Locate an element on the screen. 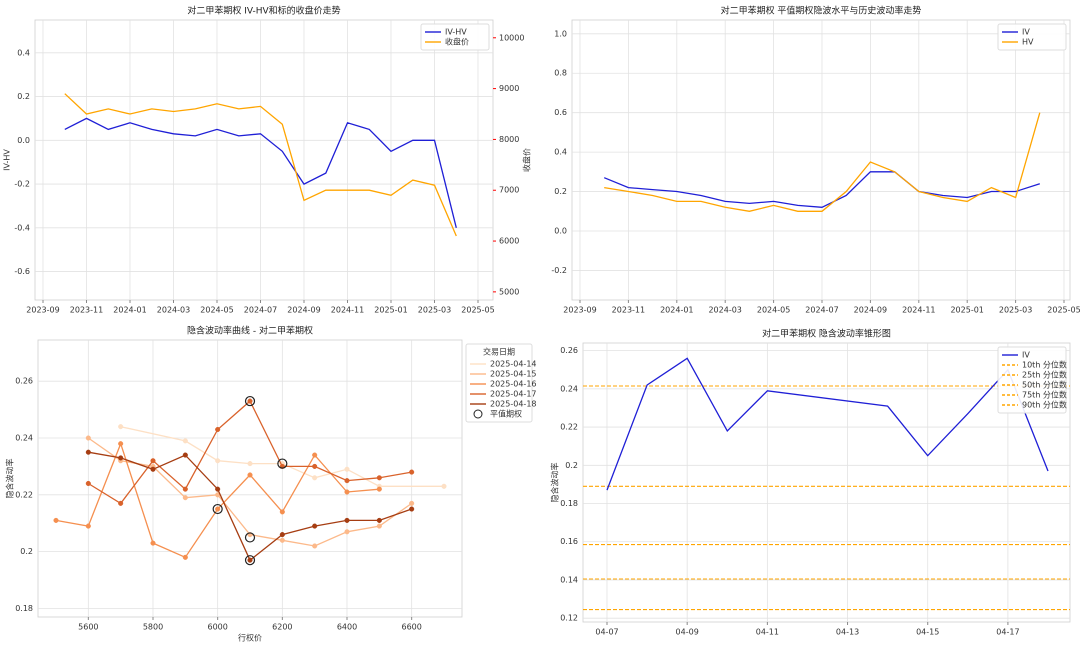  legend-swatch is located at coordinates (478, 414).